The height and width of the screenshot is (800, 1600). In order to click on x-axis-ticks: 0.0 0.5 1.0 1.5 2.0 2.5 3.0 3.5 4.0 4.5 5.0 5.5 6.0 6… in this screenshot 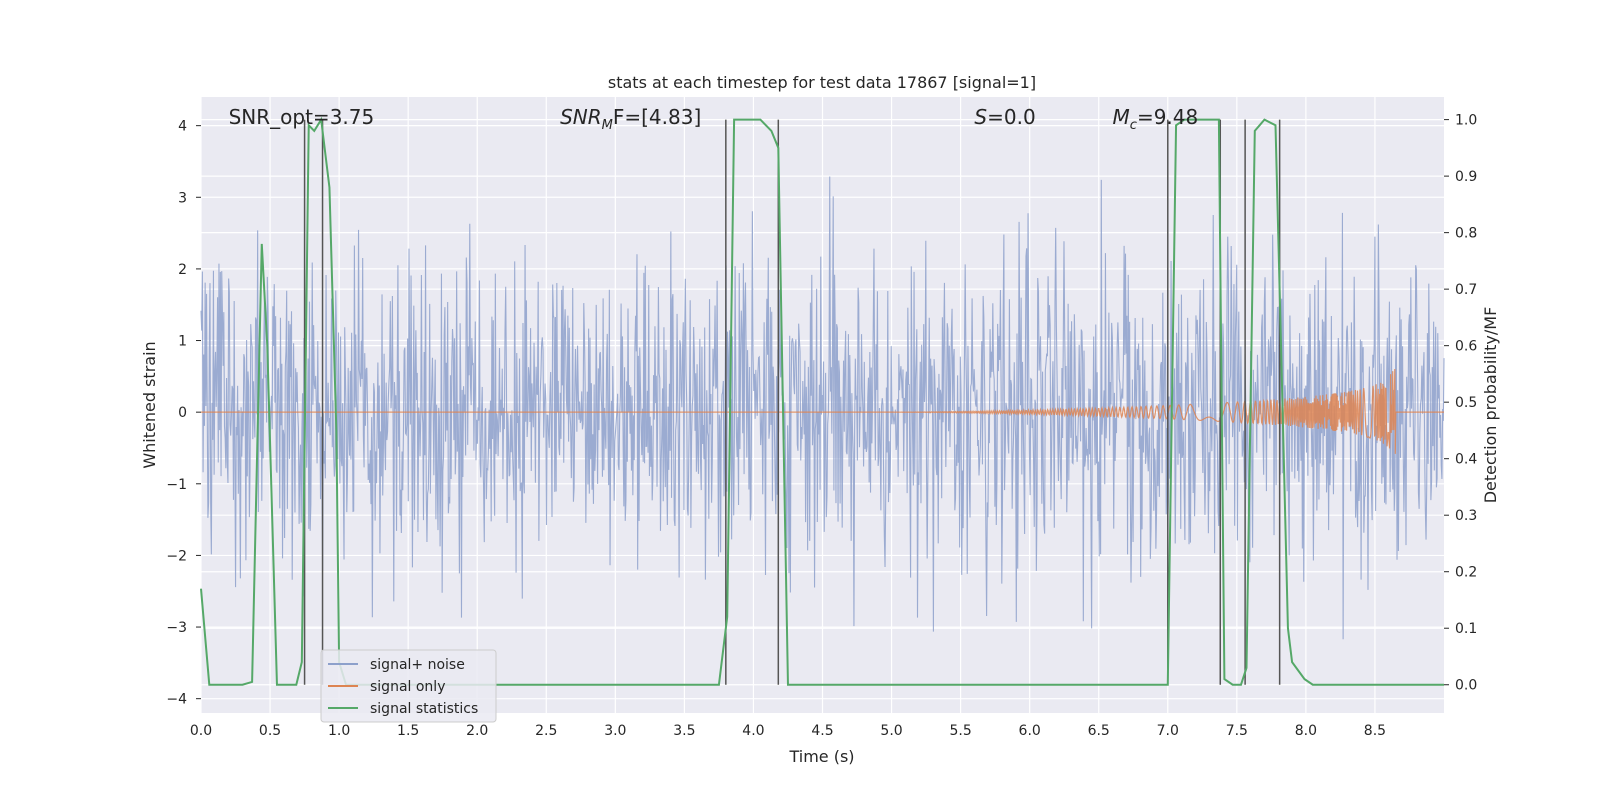, I will do `click(788, 731)`.